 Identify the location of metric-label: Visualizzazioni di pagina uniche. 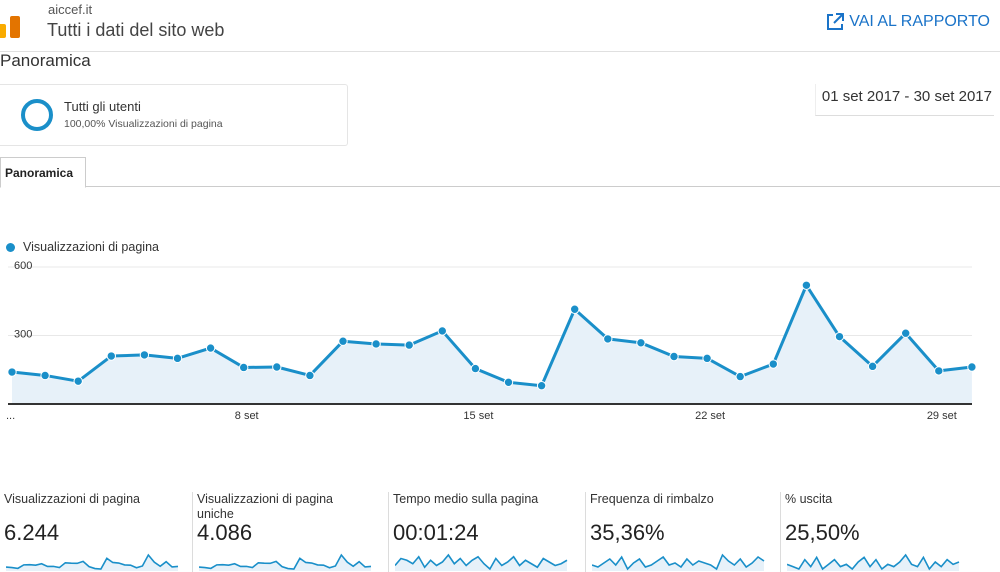
(265, 506).